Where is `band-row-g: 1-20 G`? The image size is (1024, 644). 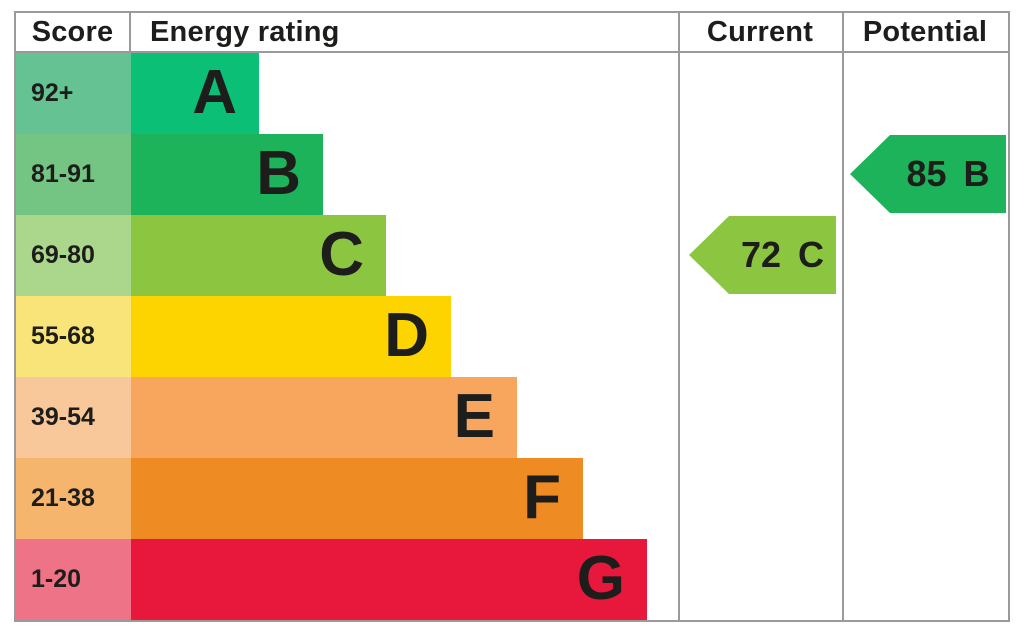 band-row-g: 1-20 G is located at coordinates (512, 579).